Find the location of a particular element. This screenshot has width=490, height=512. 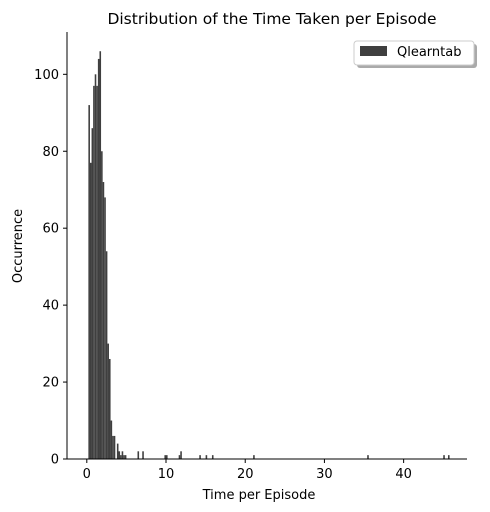

y-axis-label: Occurrence is located at coordinates (18, 246).